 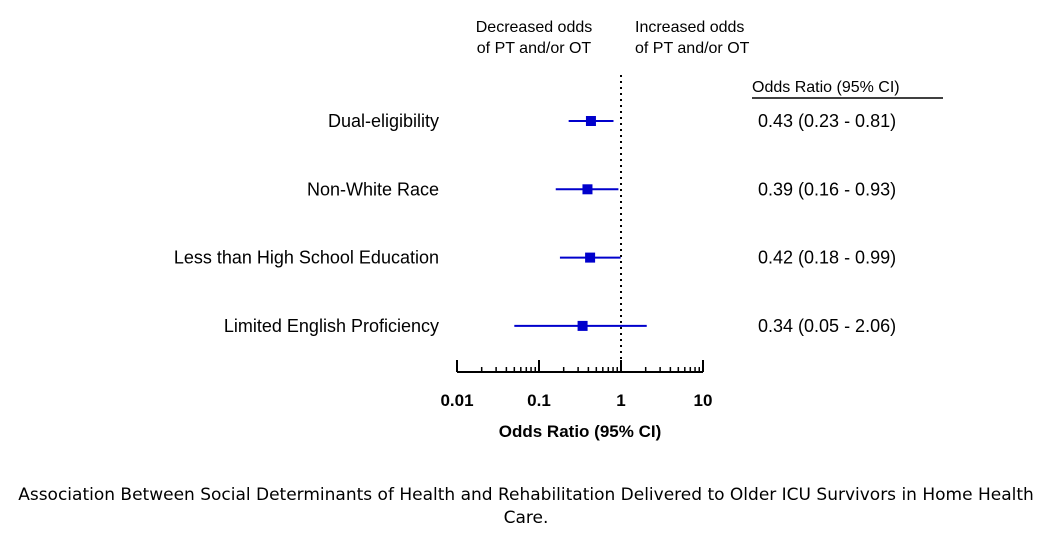 I want to click on row-or-text: 0.42 (0.18 - 0.99), so click(x=827, y=258).